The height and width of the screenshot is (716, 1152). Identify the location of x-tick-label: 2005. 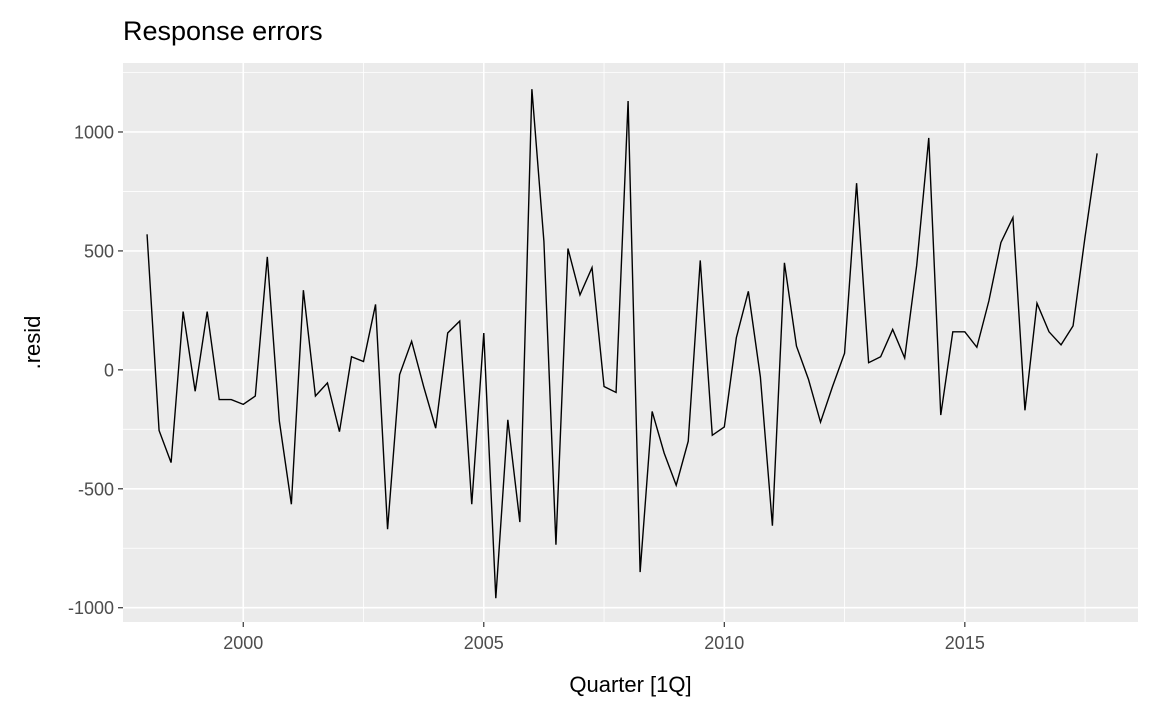
(484, 643).